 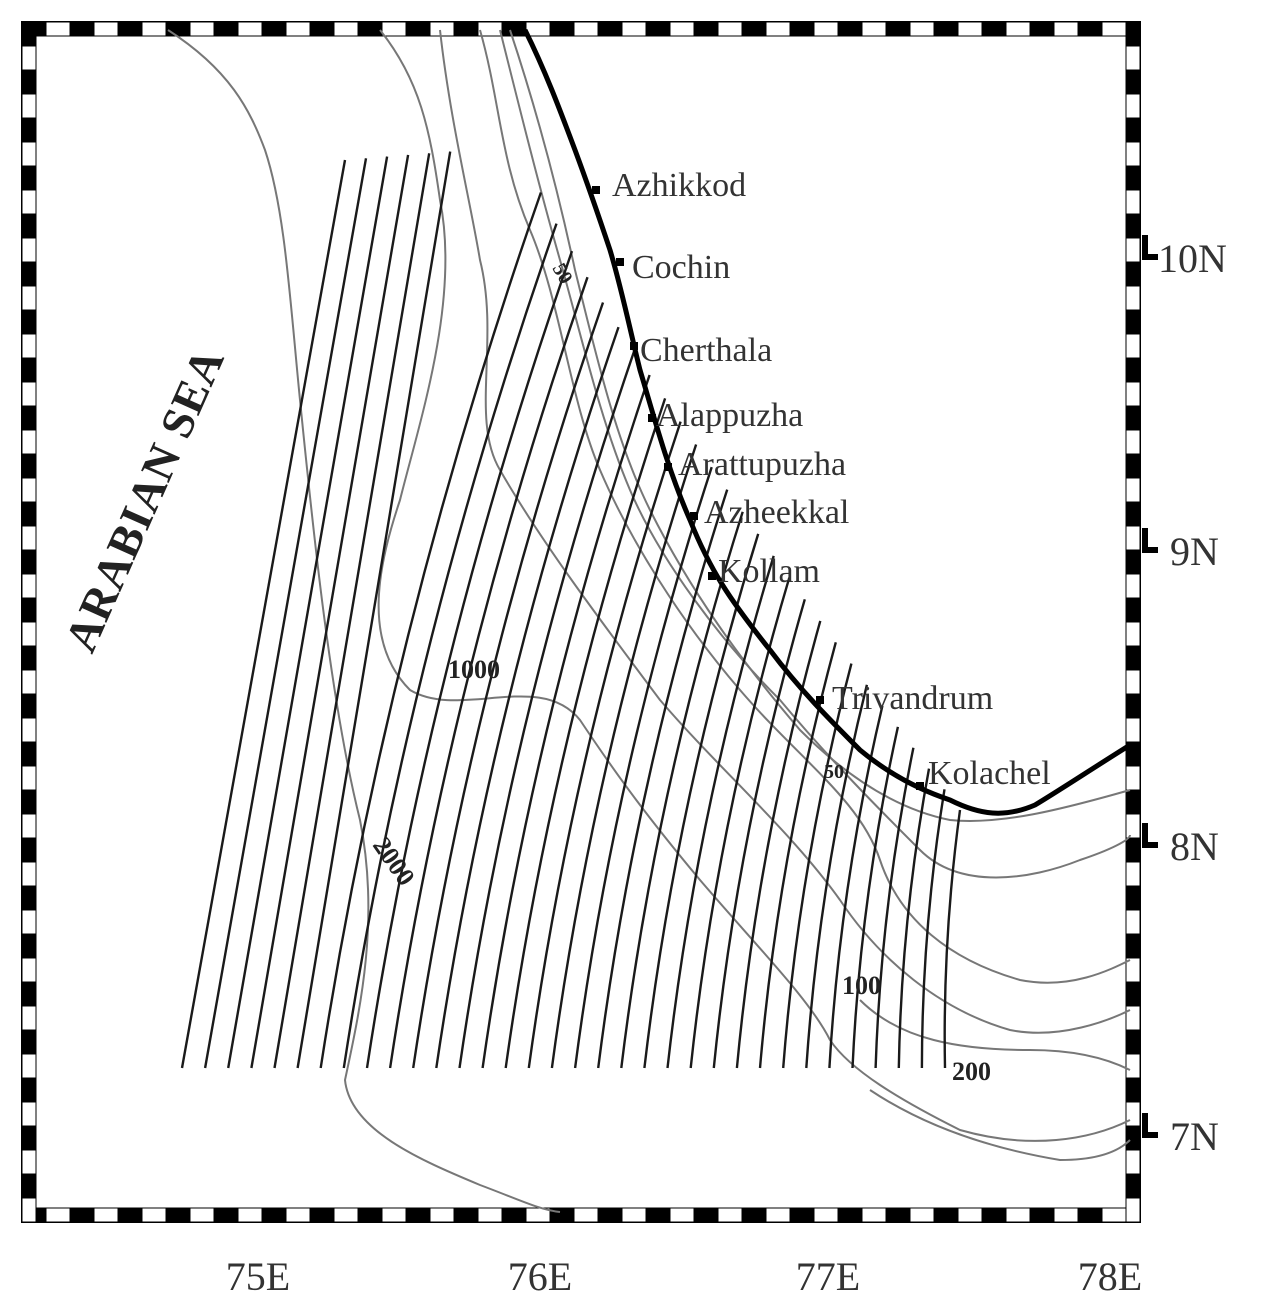 What do you see at coordinates (1150, 686) in the screenshot?
I see `latitude-ticks` at bounding box center [1150, 686].